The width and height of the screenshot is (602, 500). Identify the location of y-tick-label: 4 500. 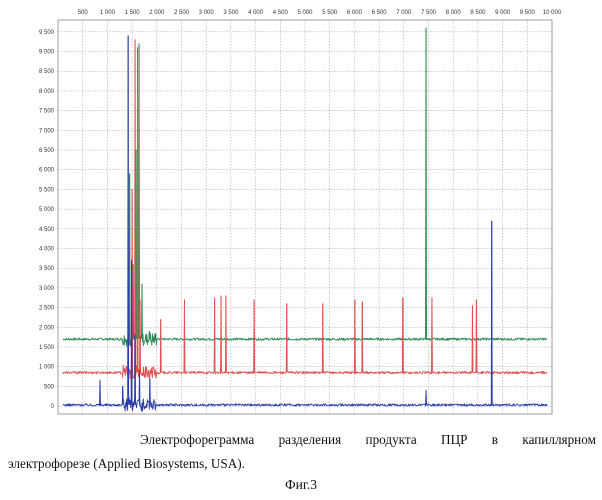
(47, 230).